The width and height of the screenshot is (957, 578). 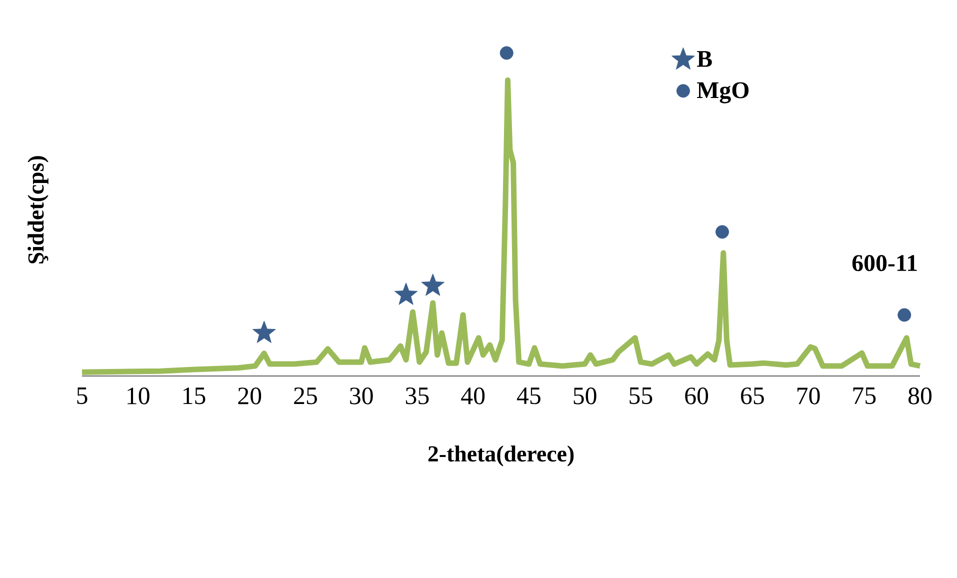 What do you see at coordinates (473, 396) in the screenshot?
I see `x-tick-label: 40` at bounding box center [473, 396].